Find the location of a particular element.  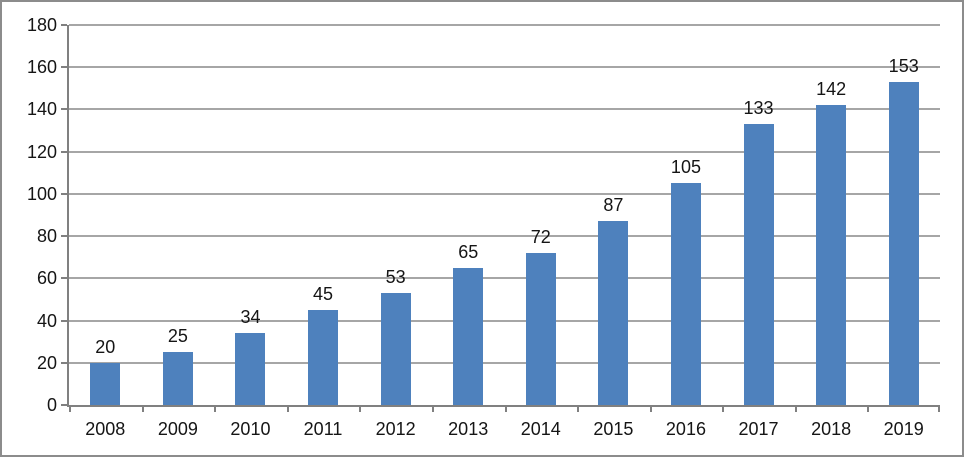

x-axis-category-label: 2008 is located at coordinates (105, 429).